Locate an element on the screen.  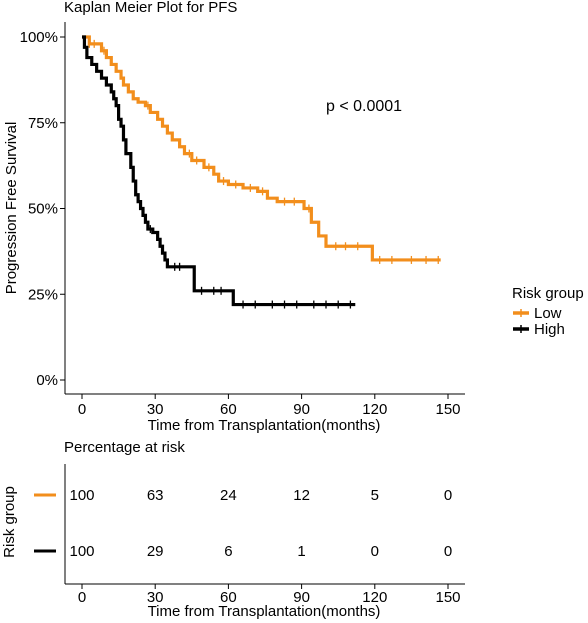
risk-x-tick-label: 30 is located at coordinates (155, 597).